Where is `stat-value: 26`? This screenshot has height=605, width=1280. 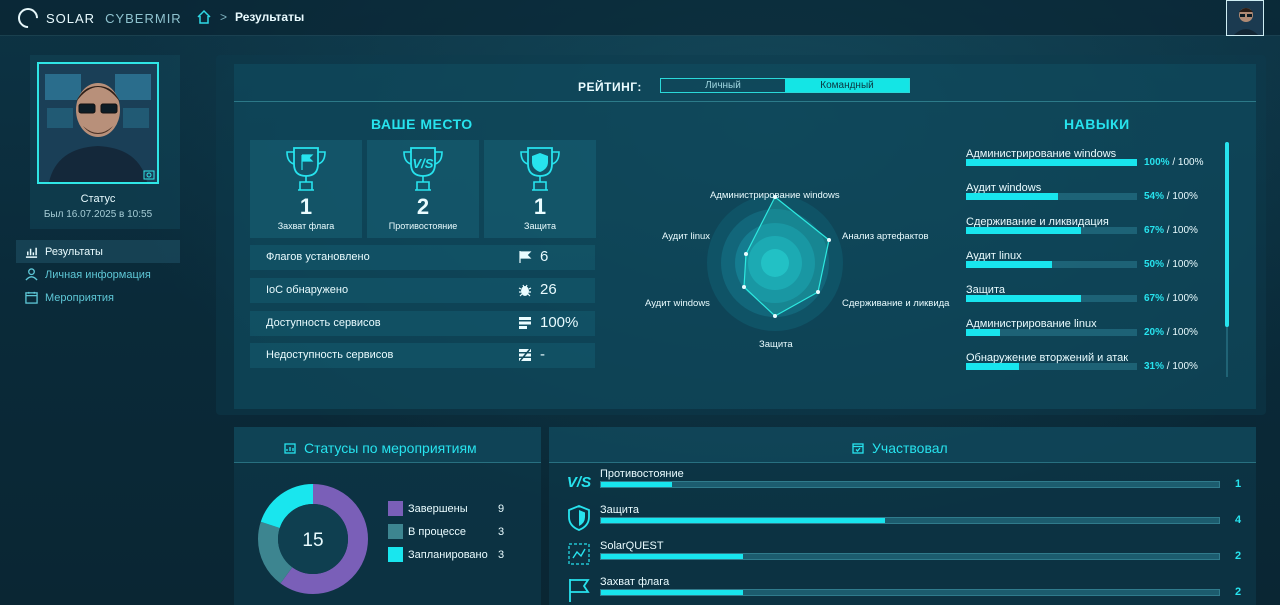 stat-value: 26 is located at coordinates (548, 289).